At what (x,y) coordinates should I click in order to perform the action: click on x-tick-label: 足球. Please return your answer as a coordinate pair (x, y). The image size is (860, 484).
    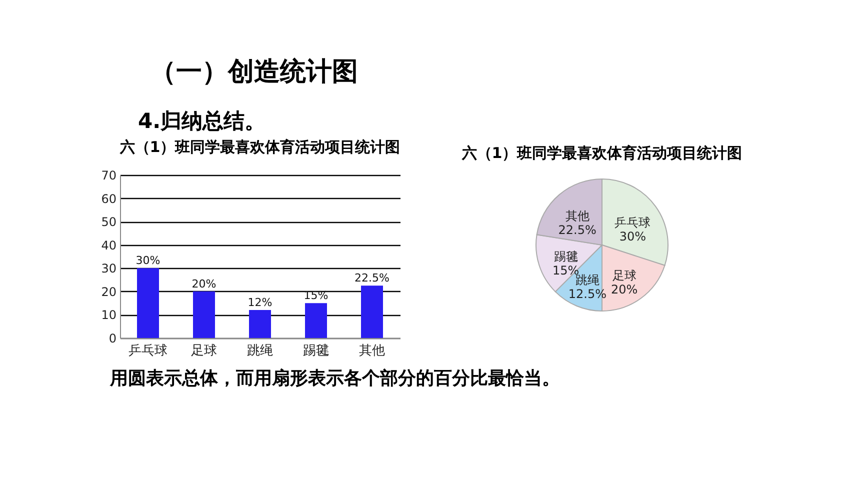
    Looking at the image, I should click on (204, 351).